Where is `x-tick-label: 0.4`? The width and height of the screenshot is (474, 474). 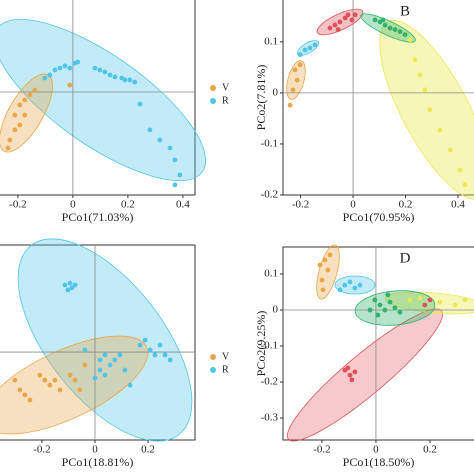 x-tick-label: 0.4 is located at coordinates (458, 205).